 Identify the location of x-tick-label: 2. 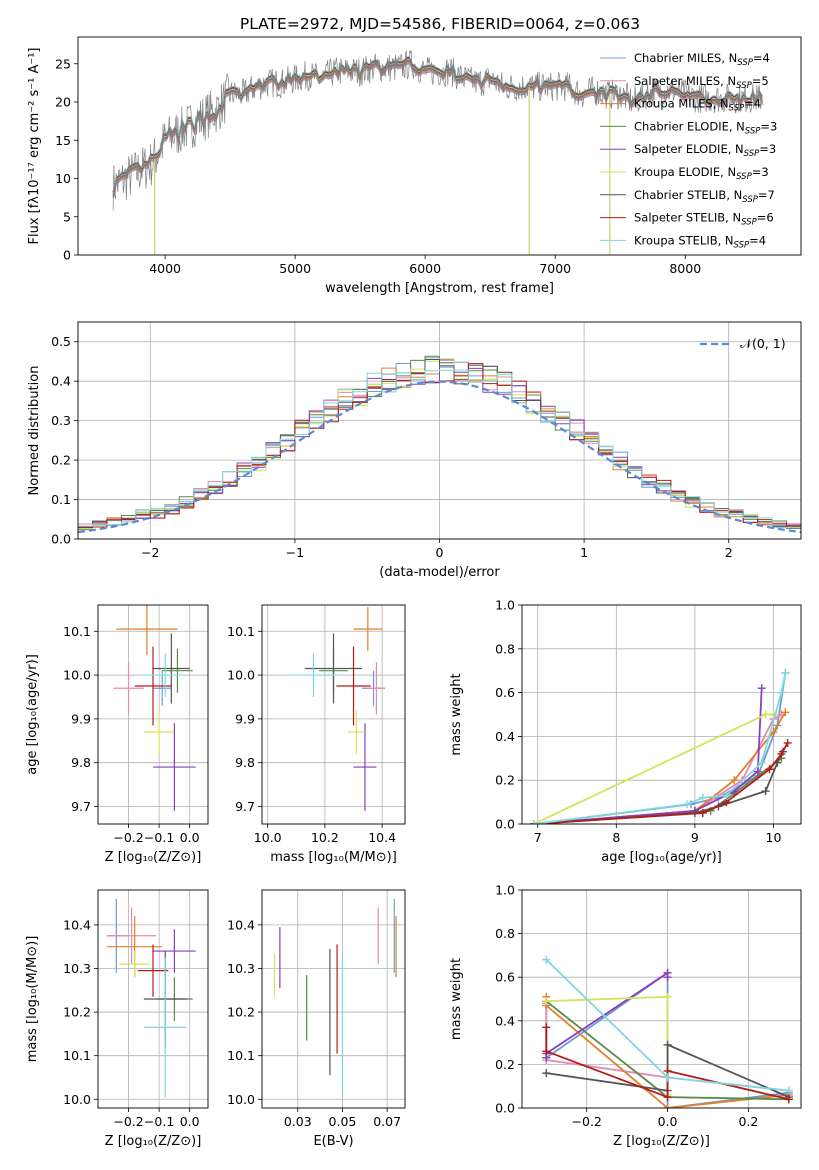
(729, 552).